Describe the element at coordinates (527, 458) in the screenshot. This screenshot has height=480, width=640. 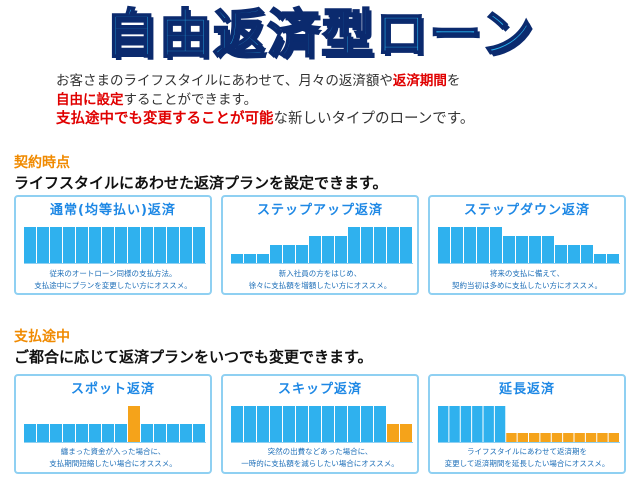
I see `plan-desc-extend: ライフスタイルにあわせて返済期を 変更して返済期間を延長したい場合にオススメ。` at that location.